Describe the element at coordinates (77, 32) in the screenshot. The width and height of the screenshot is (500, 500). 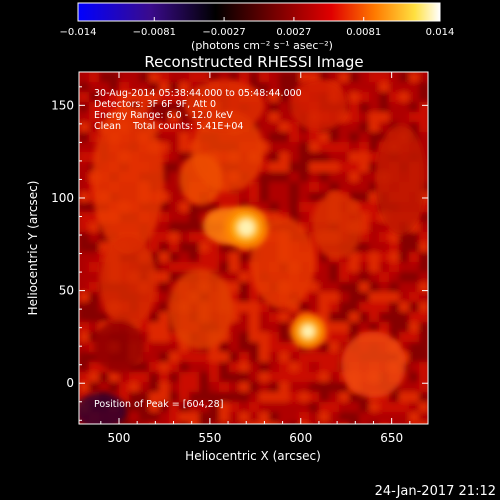
I see `colorbar-tick-label: −0.014` at that location.